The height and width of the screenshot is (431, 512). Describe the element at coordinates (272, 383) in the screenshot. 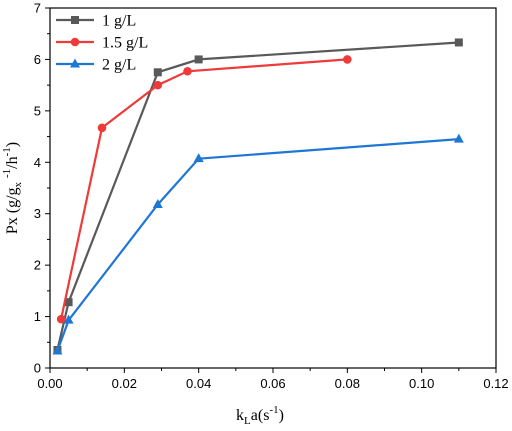

I see `x-tick-label: 0.06` at that location.